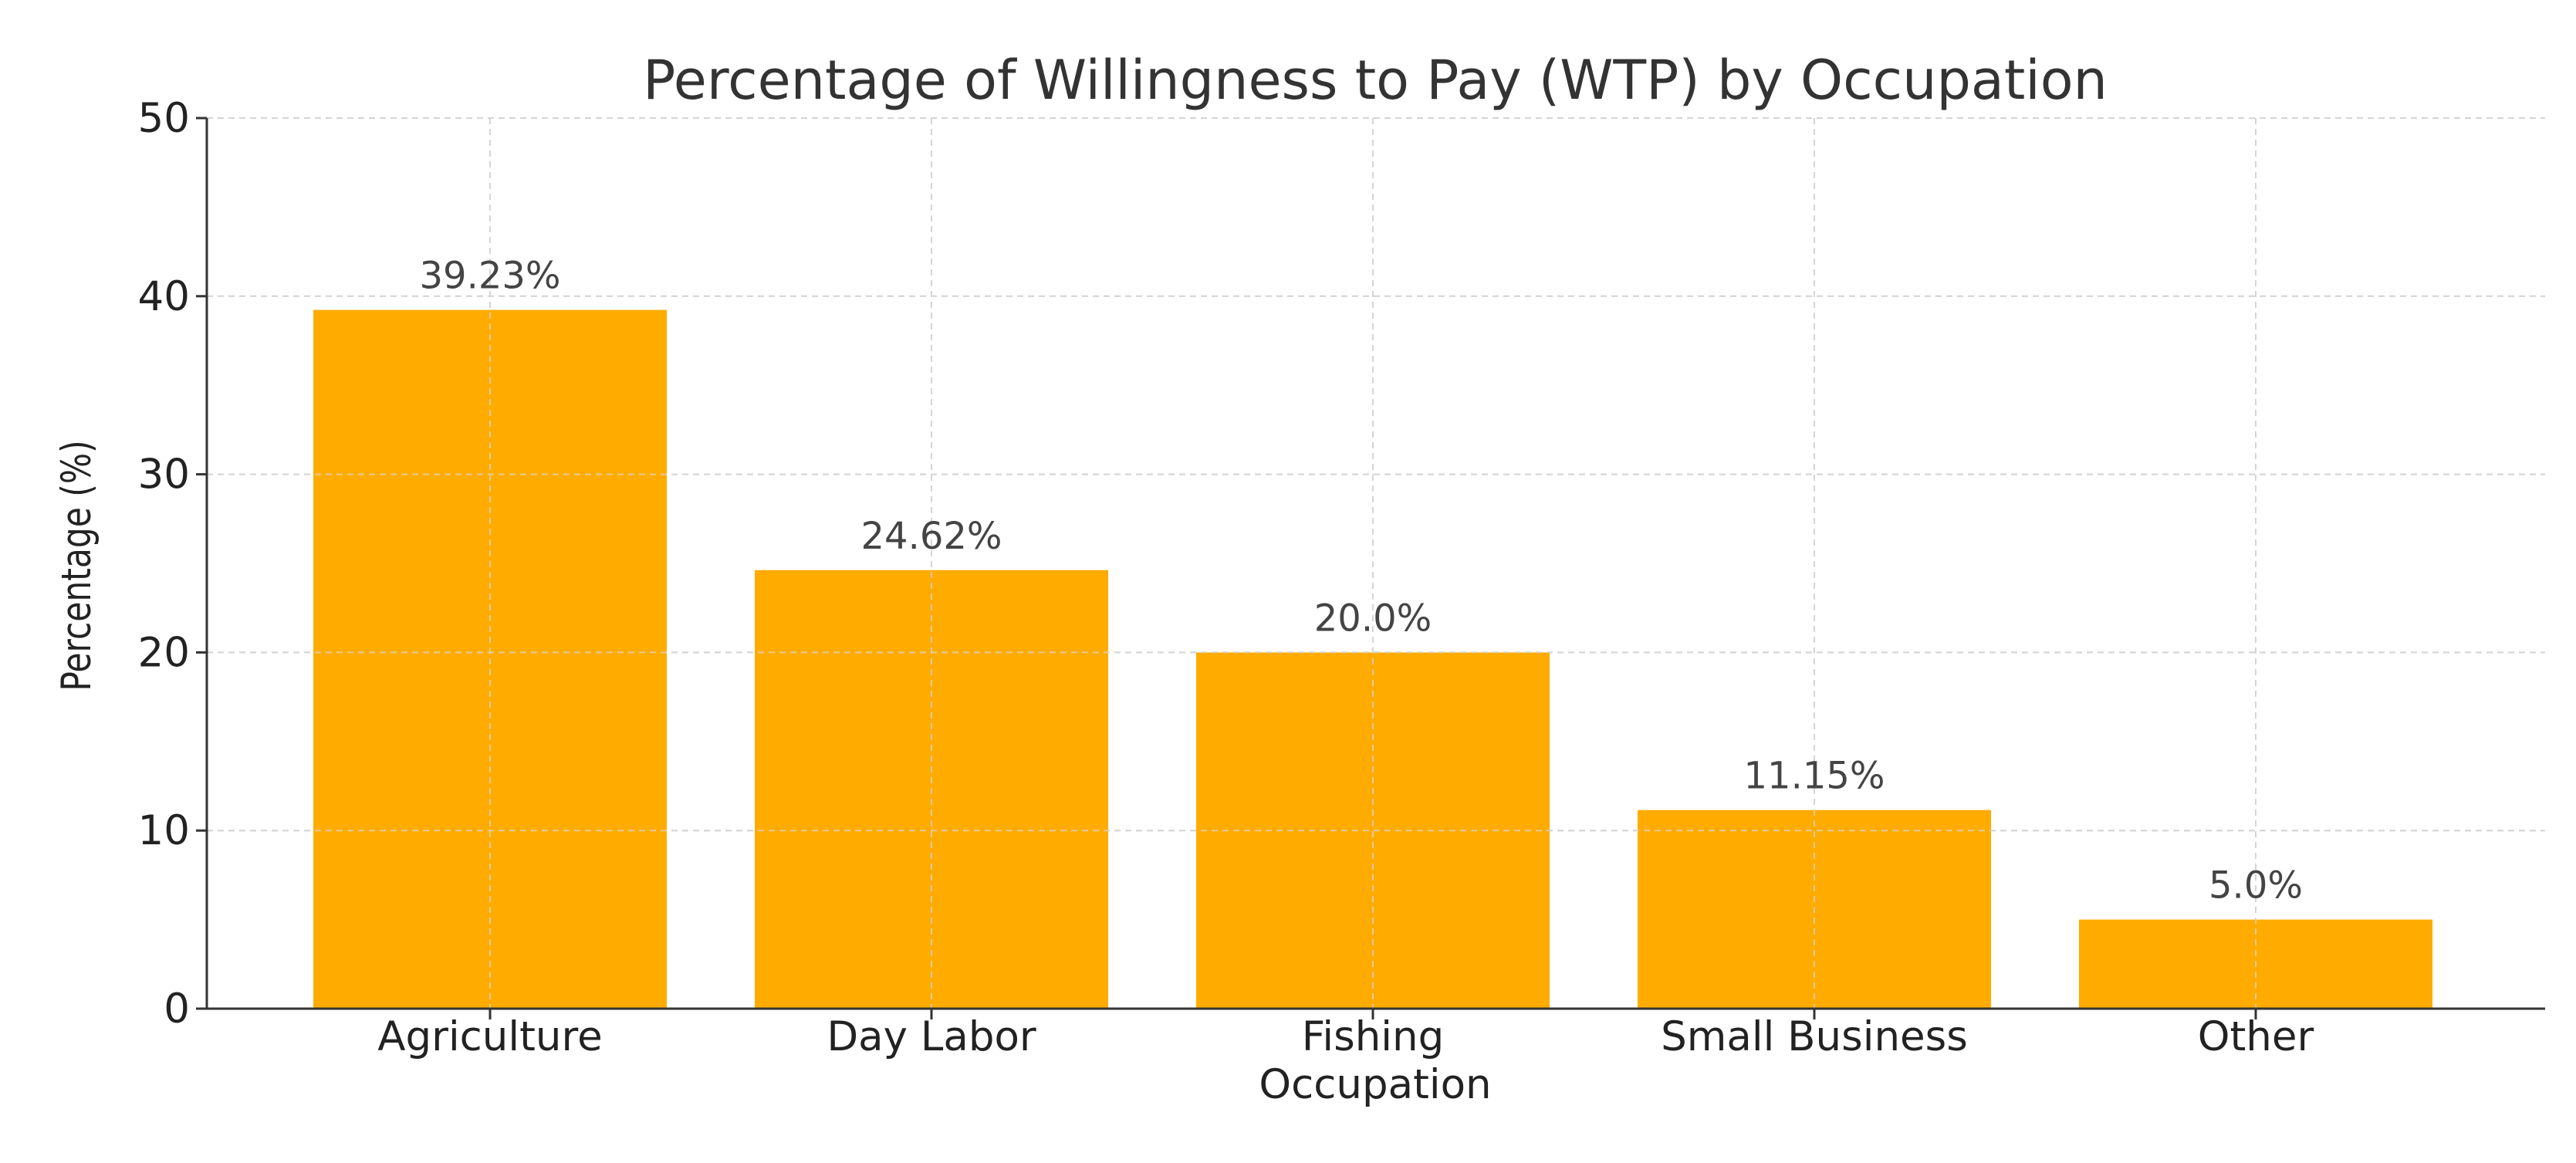 This screenshot has height=1163, width=2576. Describe the element at coordinates (489, 1036) in the screenshot. I see `x-tick-label: Agriculture` at that location.